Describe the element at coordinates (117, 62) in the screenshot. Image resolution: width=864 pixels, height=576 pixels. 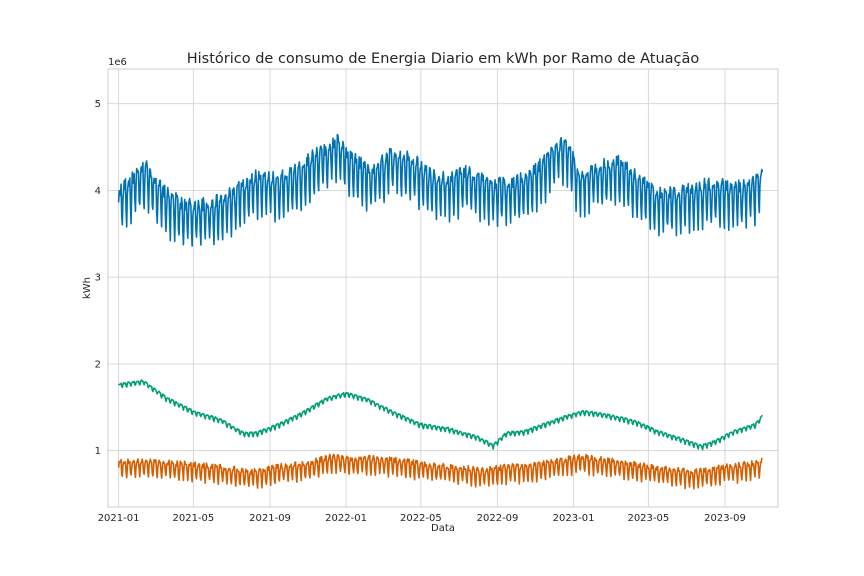
I see `y-offset-label: 1e6` at that location.